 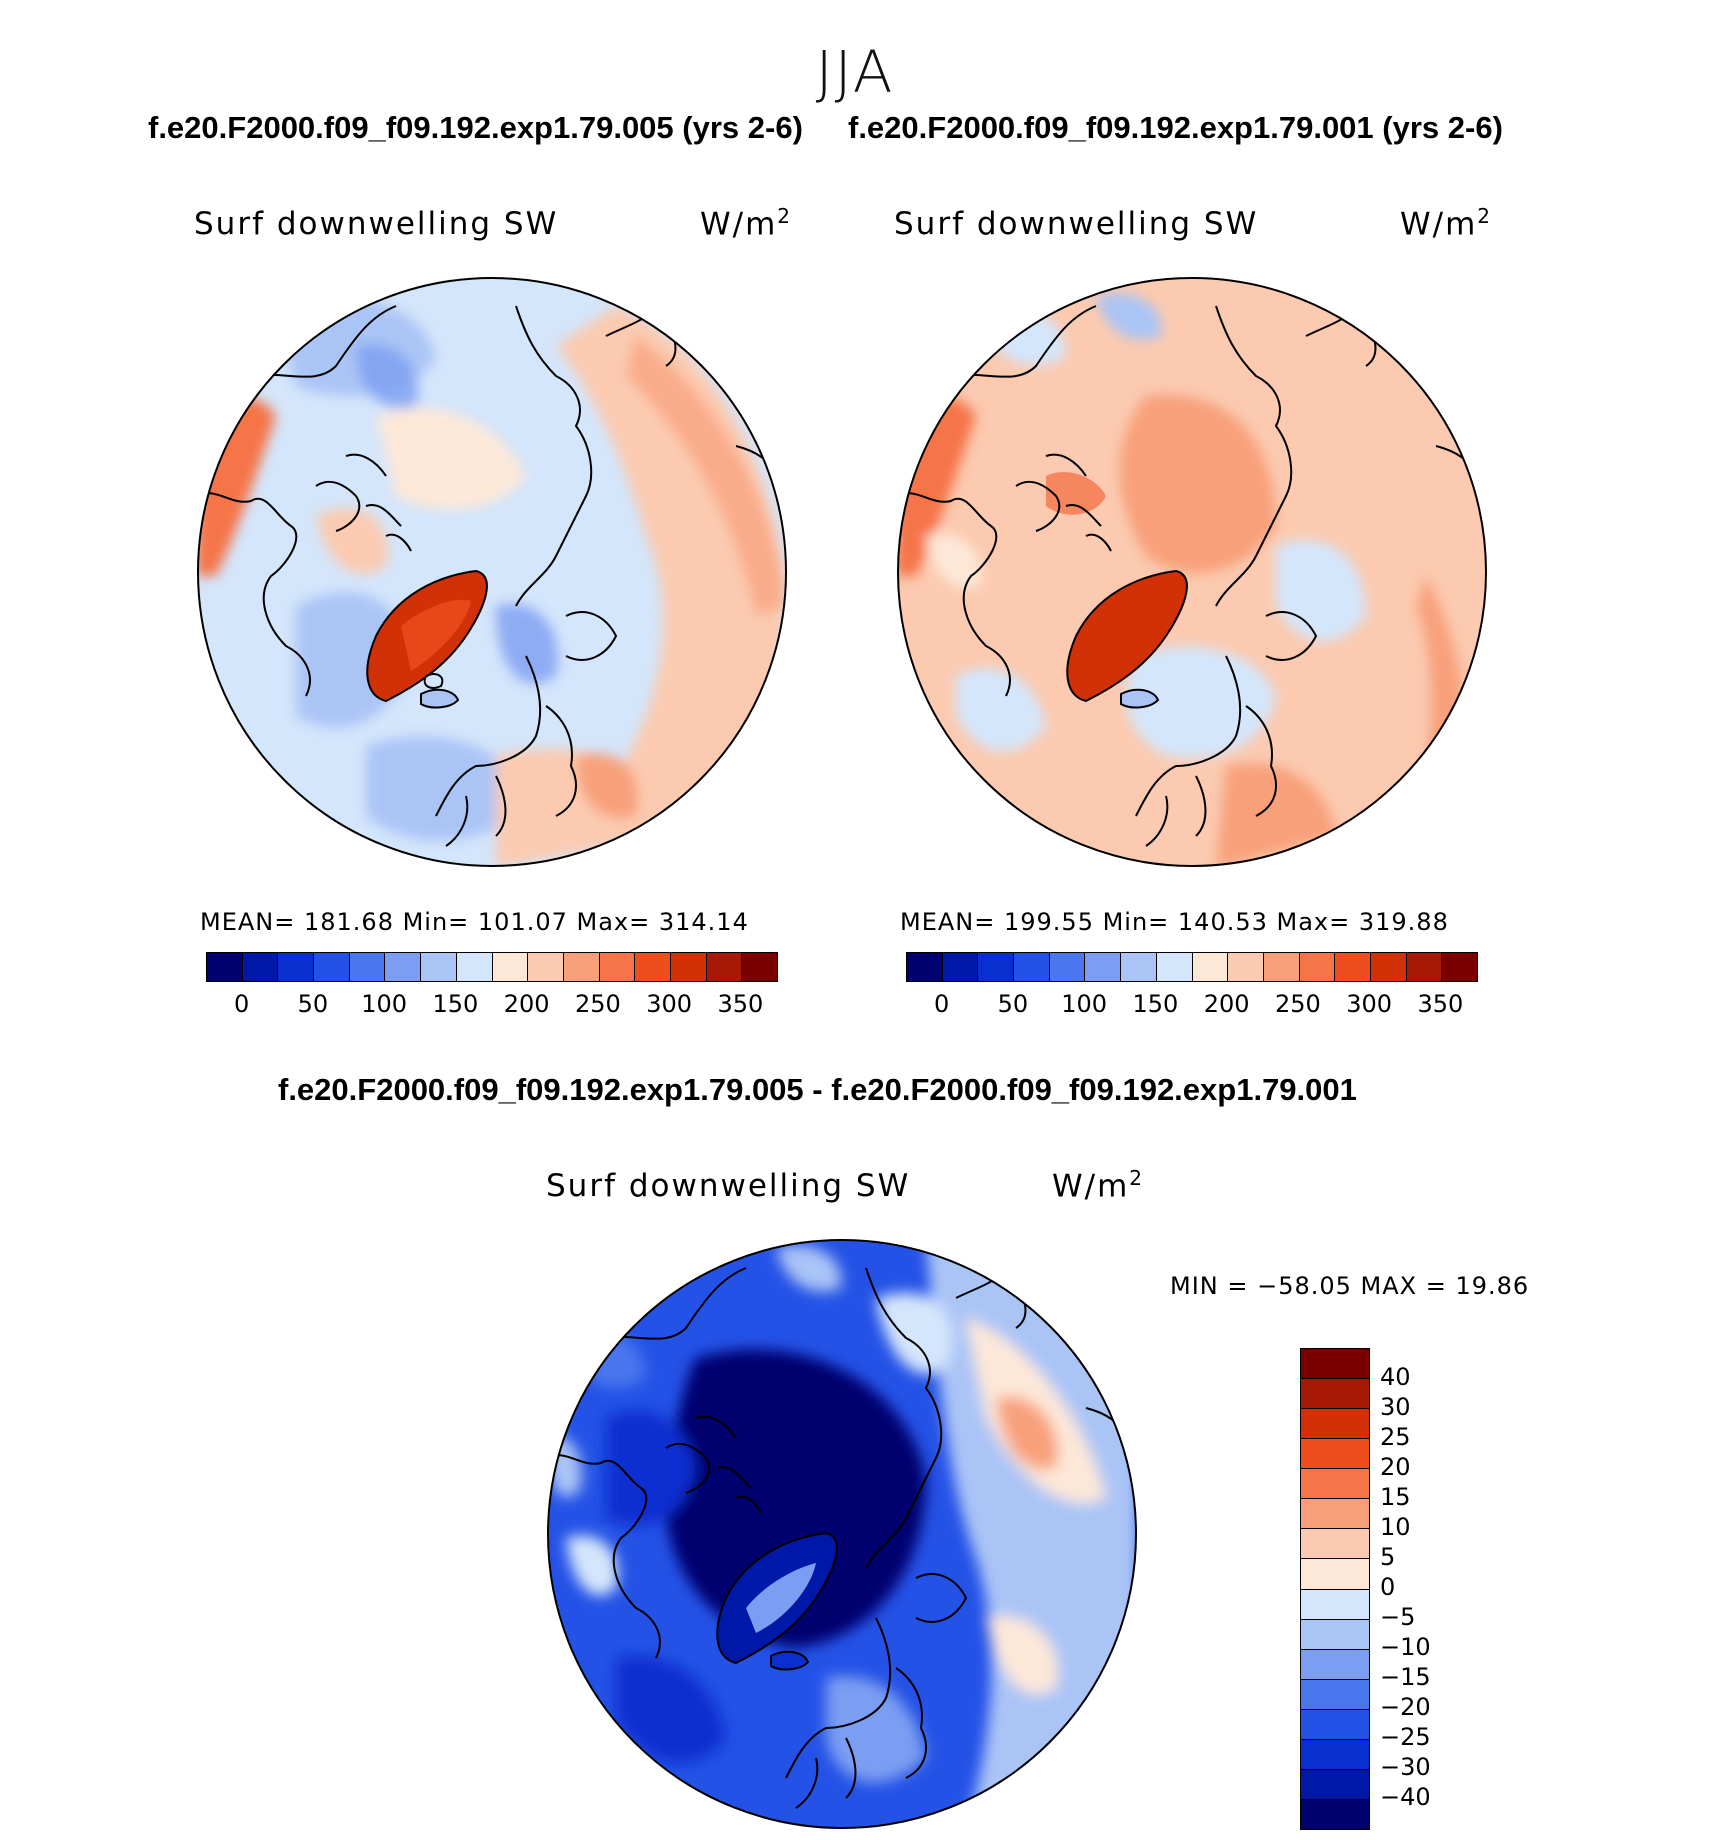 I want to click on right-colorbar-ticks: 0 50 100 150 200 250 300 350, so click(x=1191, y=1005).